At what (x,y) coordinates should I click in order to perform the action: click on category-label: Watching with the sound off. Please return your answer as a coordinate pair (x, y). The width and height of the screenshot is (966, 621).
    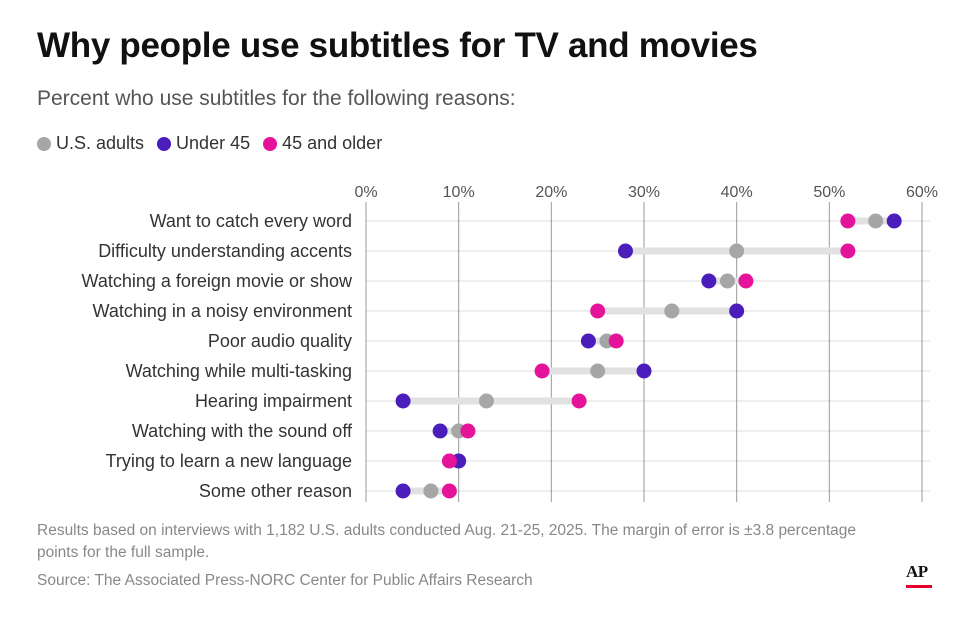
    Looking at the image, I should click on (242, 431).